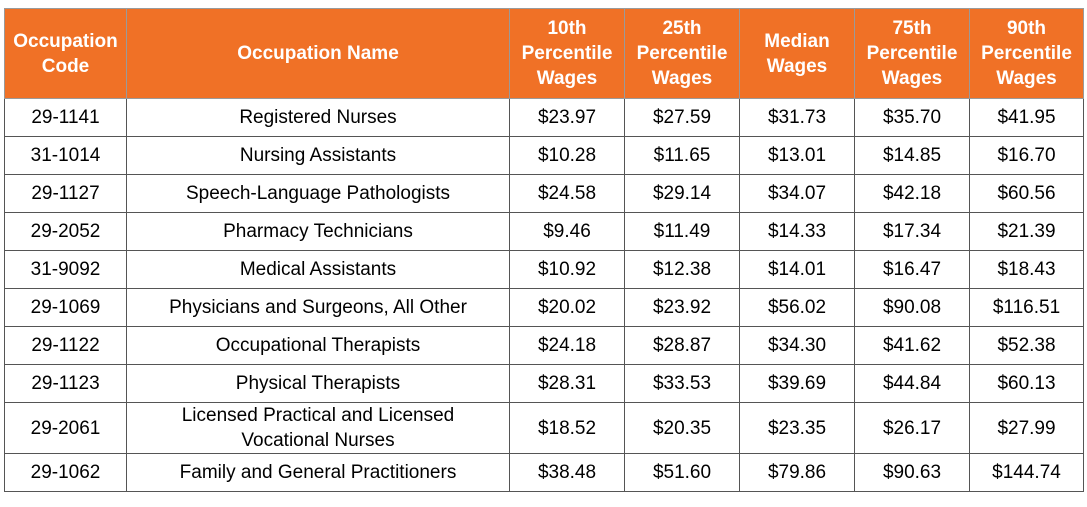 The image size is (1087, 507). What do you see at coordinates (65, 472) in the screenshot?
I see `occupation-code-cell: 29-1062` at bounding box center [65, 472].